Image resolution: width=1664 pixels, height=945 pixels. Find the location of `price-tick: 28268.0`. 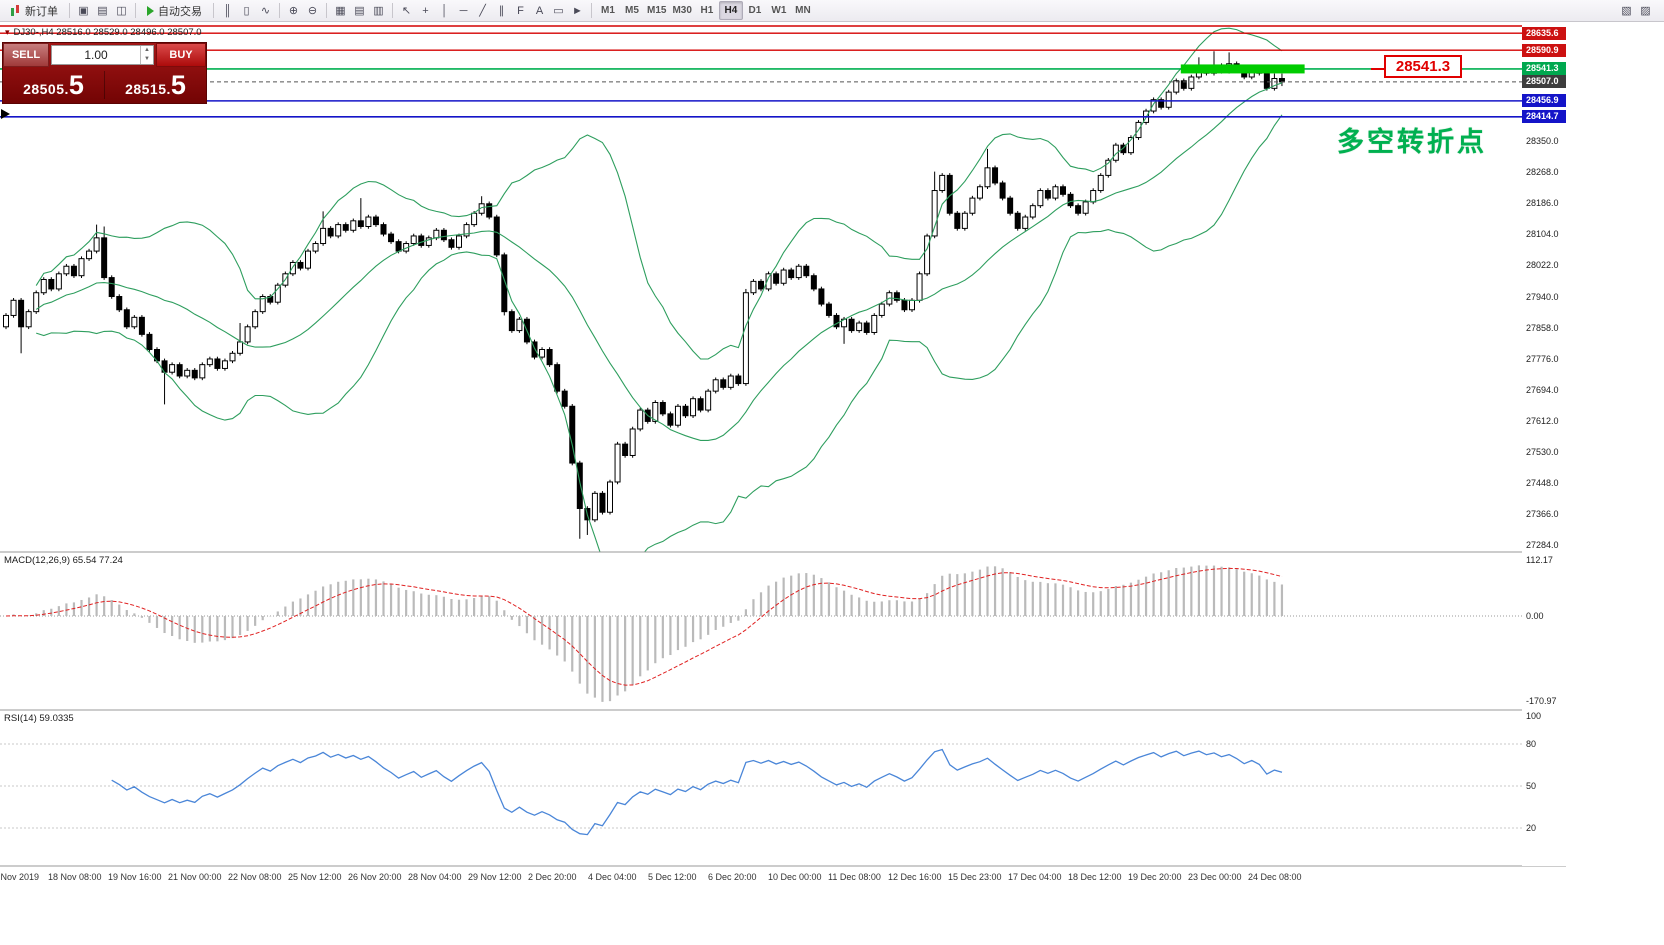

price-tick: 28268.0 is located at coordinates (1542, 172).